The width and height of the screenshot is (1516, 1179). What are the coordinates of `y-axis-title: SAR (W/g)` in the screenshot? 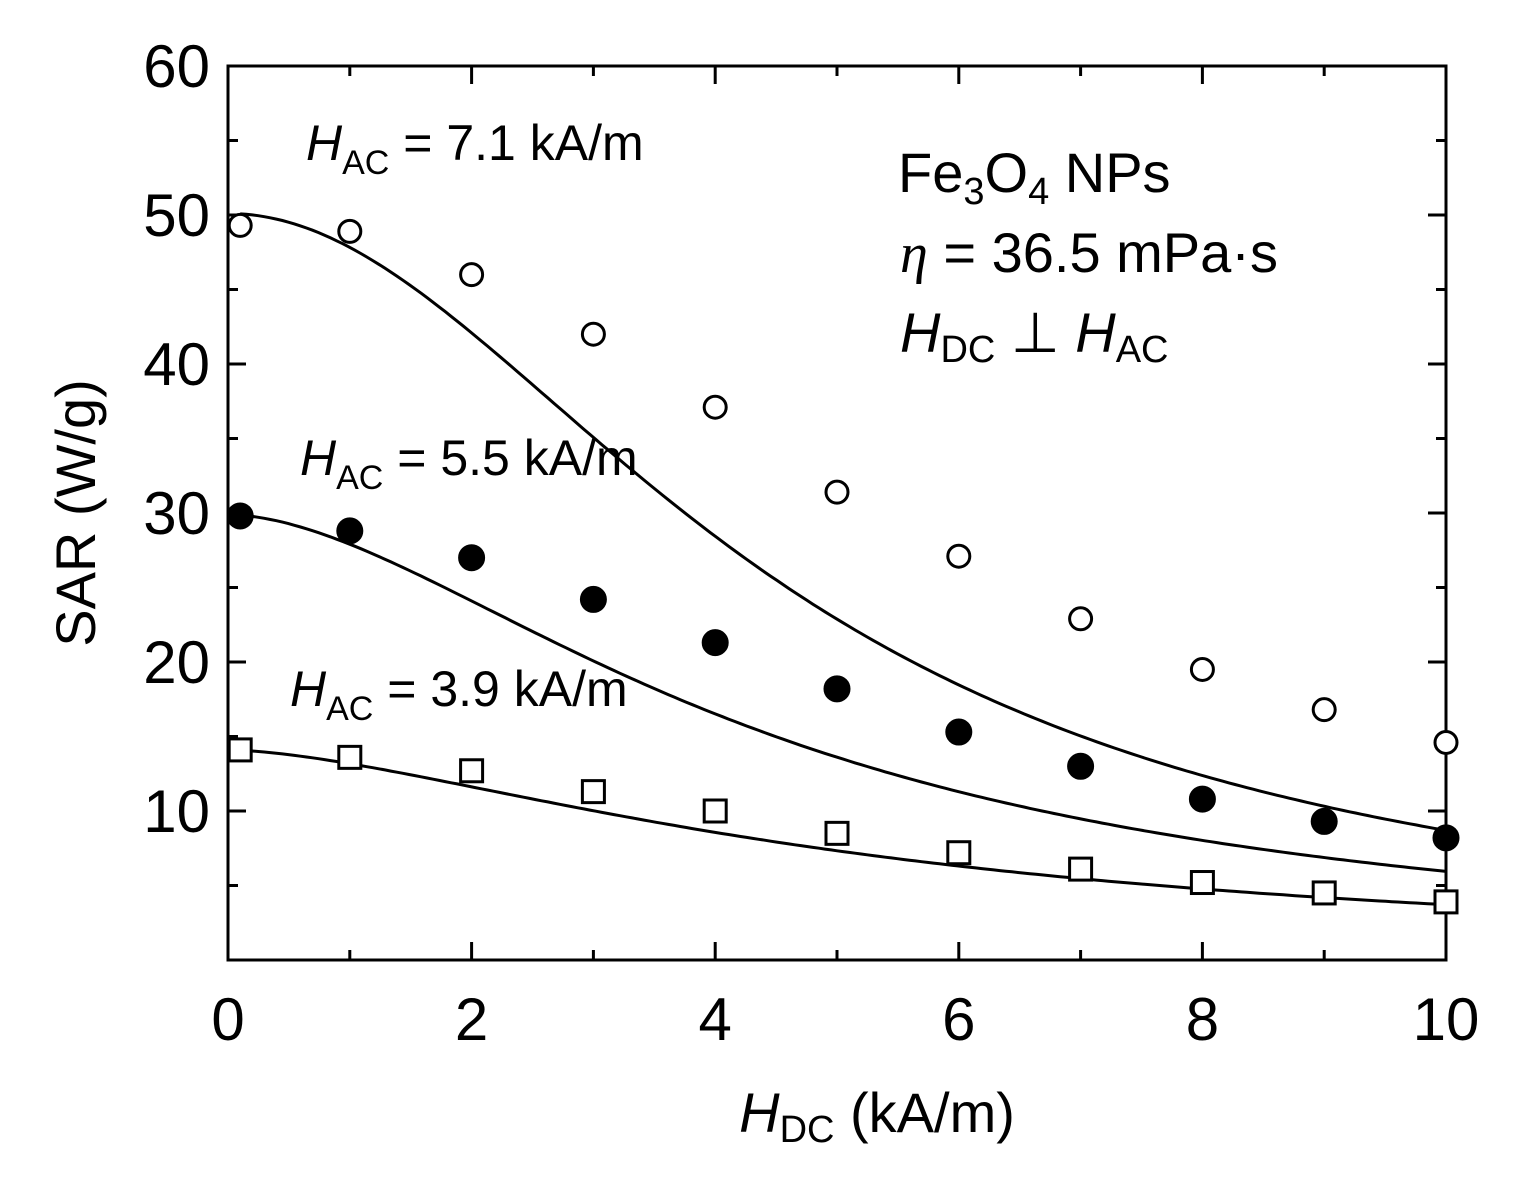 It's located at (75, 513).